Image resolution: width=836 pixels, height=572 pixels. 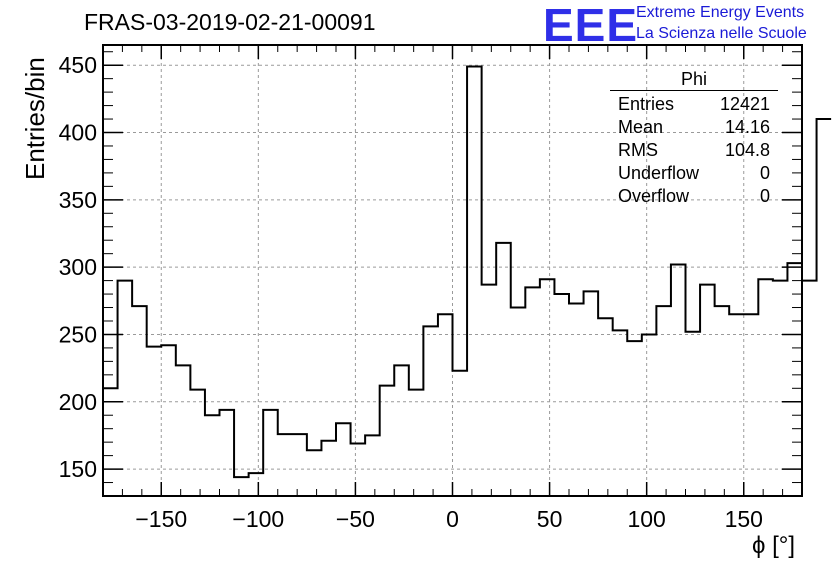 What do you see at coordinates (78, 334) in the screenshot?
I see `y-tick-label: 250` at bounding box center [78, 334].